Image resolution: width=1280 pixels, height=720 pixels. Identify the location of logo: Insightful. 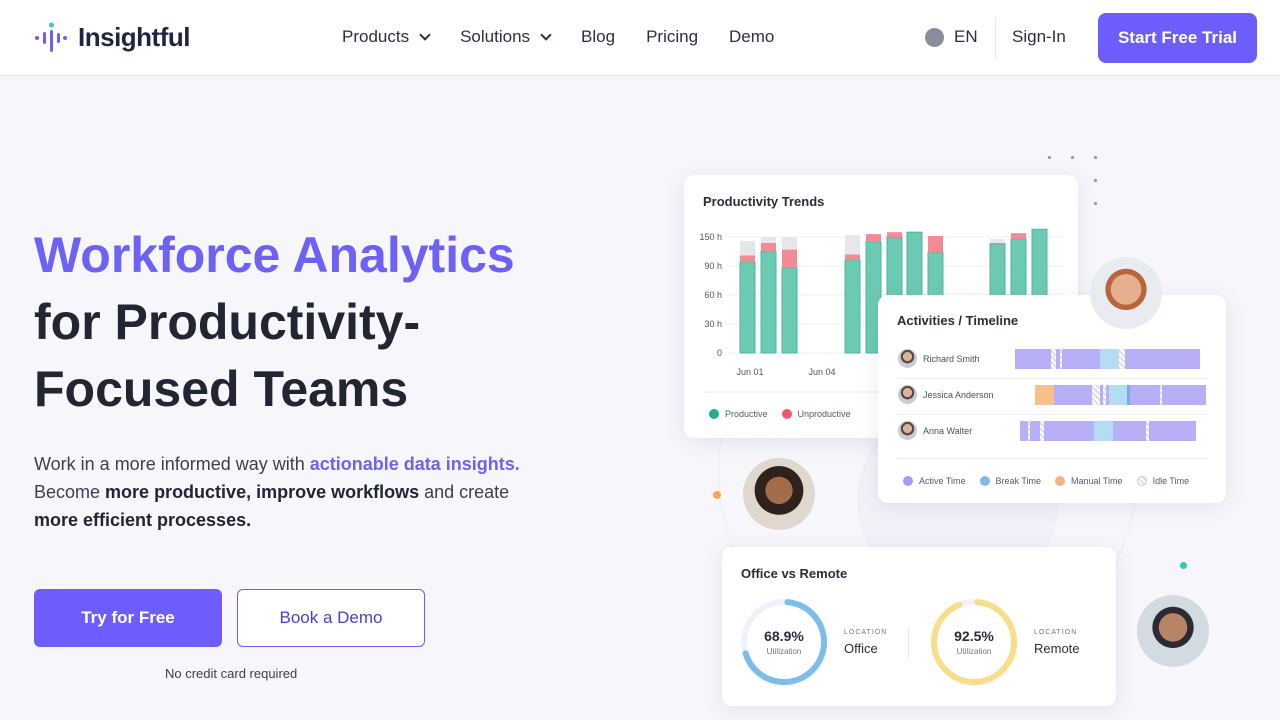
(112, 37).